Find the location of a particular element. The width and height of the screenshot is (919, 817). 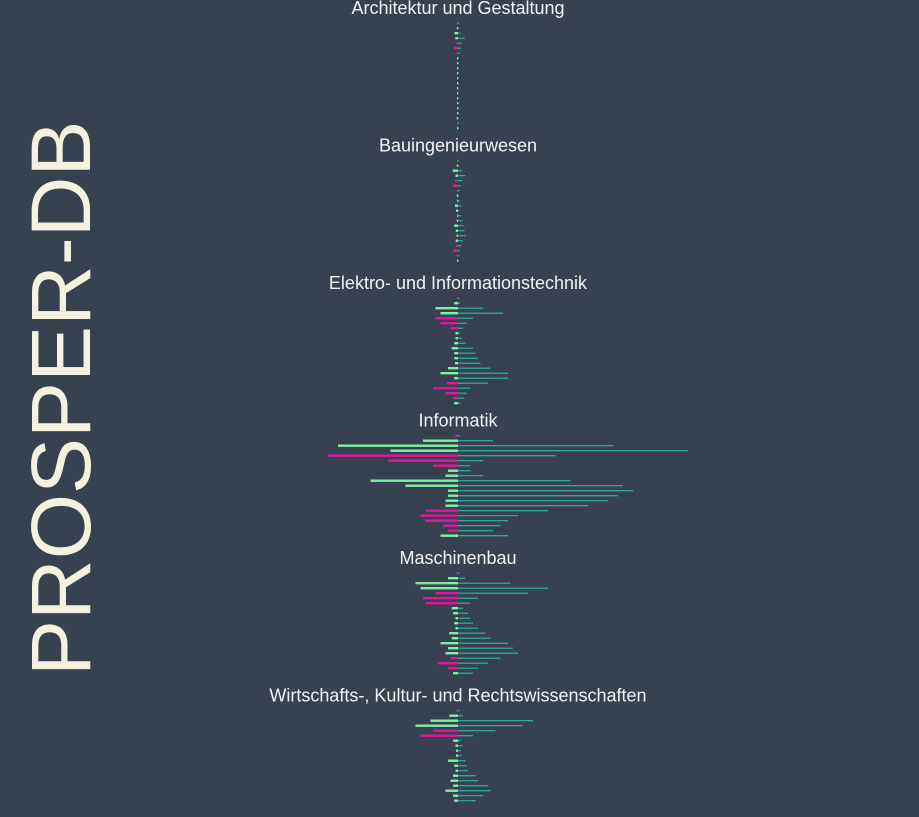

brand-logo: PROSPER-DB is located at coordinates (61, 398).